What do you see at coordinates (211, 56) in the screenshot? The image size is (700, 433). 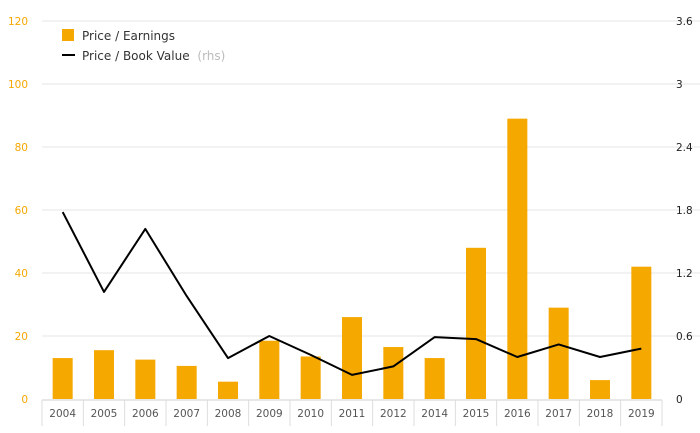 I see `legend-note-rhs: (rhs)` at bounding box center [211, 56].